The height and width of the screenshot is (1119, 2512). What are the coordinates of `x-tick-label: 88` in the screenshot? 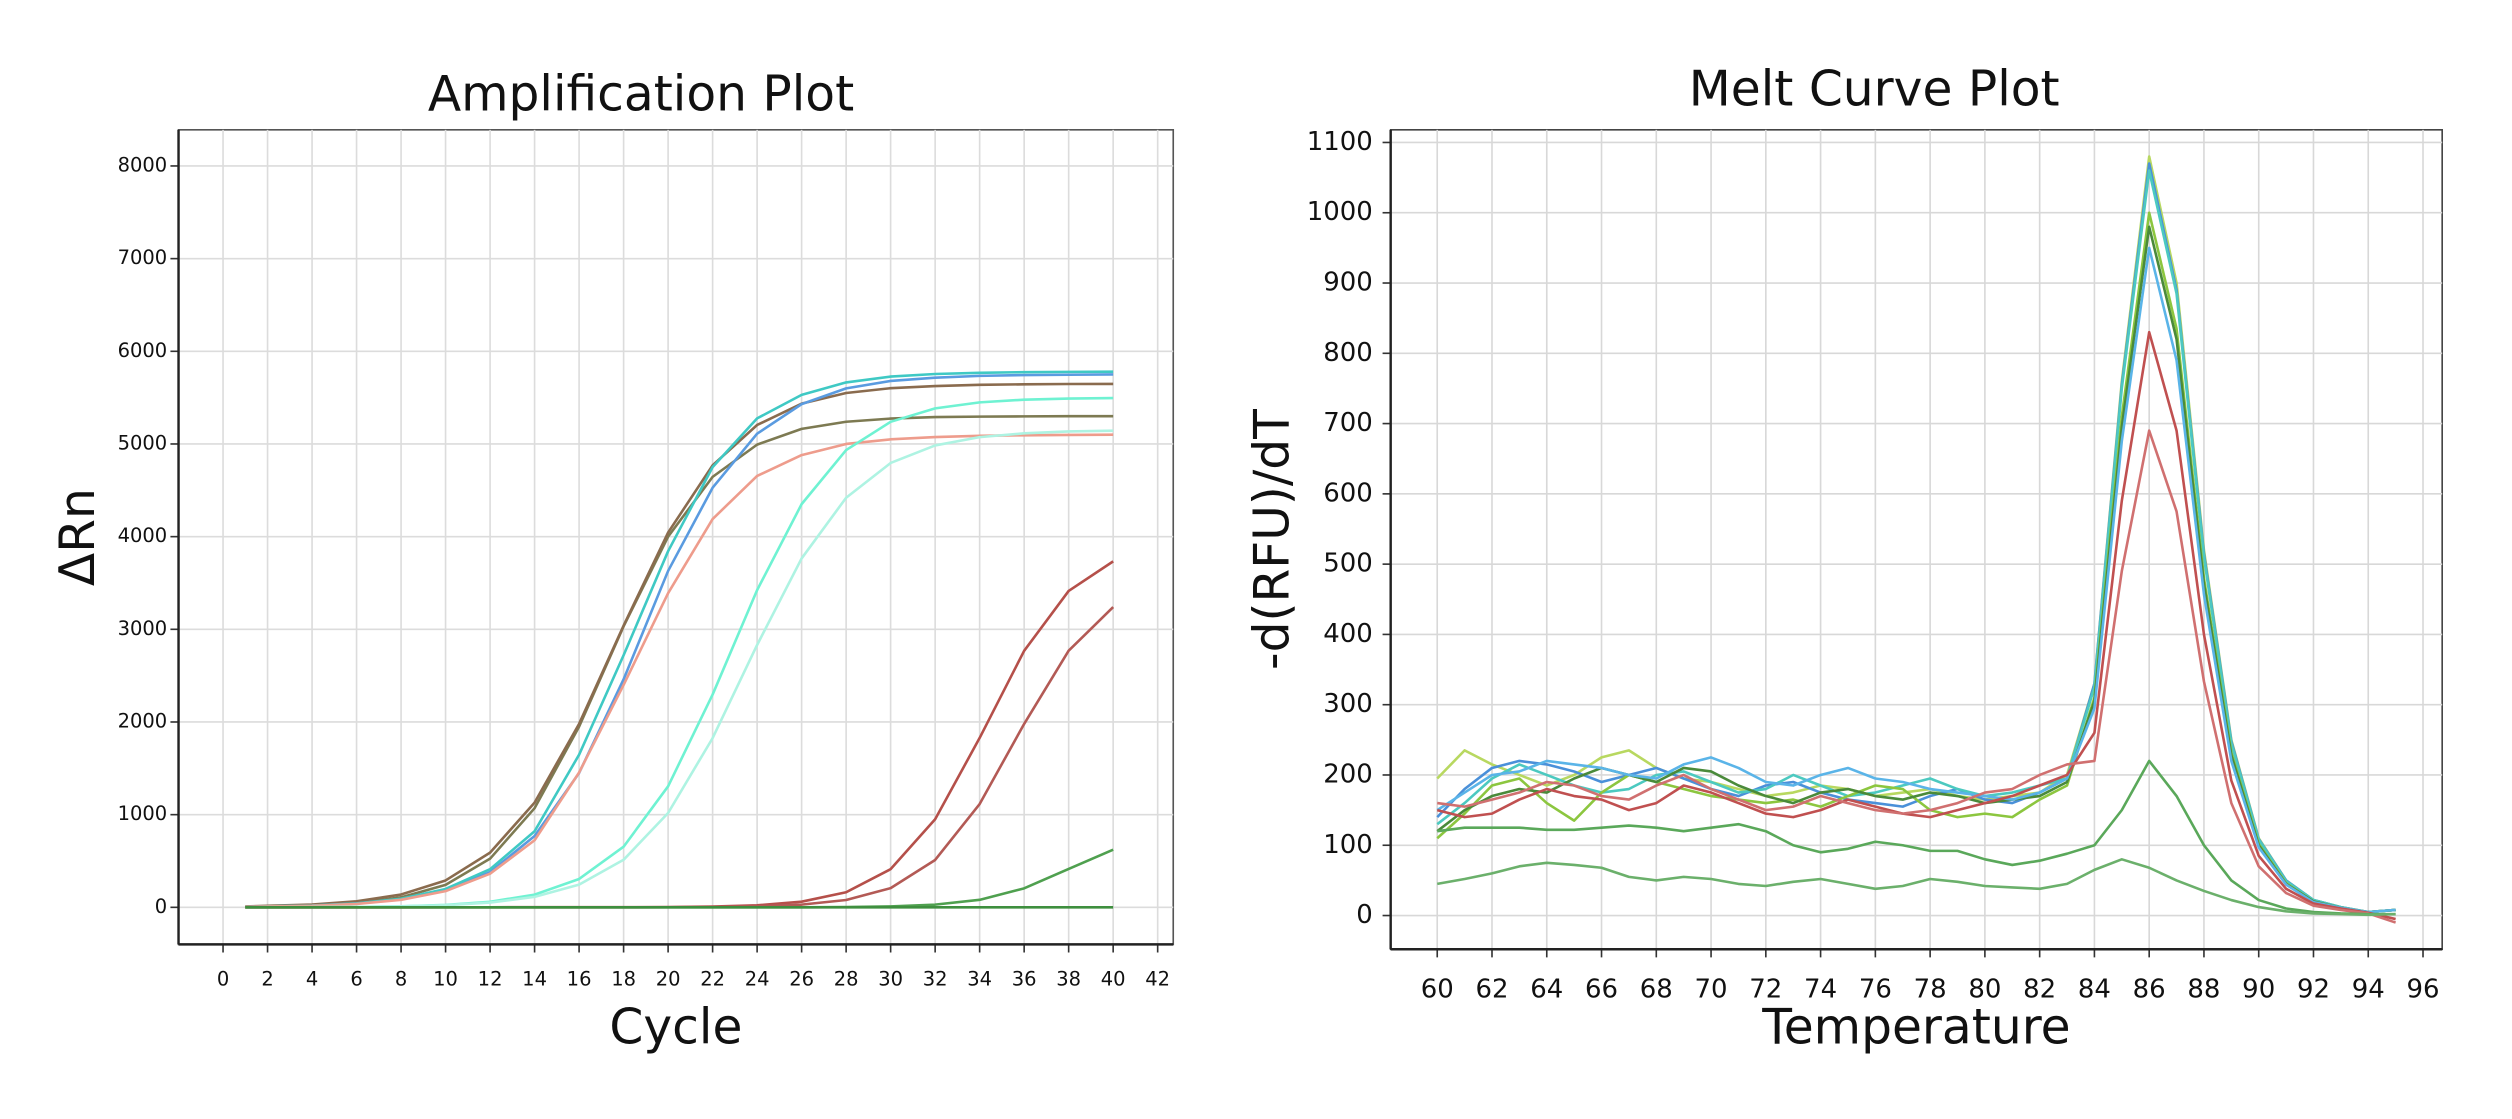 It's located at (2203, 989).